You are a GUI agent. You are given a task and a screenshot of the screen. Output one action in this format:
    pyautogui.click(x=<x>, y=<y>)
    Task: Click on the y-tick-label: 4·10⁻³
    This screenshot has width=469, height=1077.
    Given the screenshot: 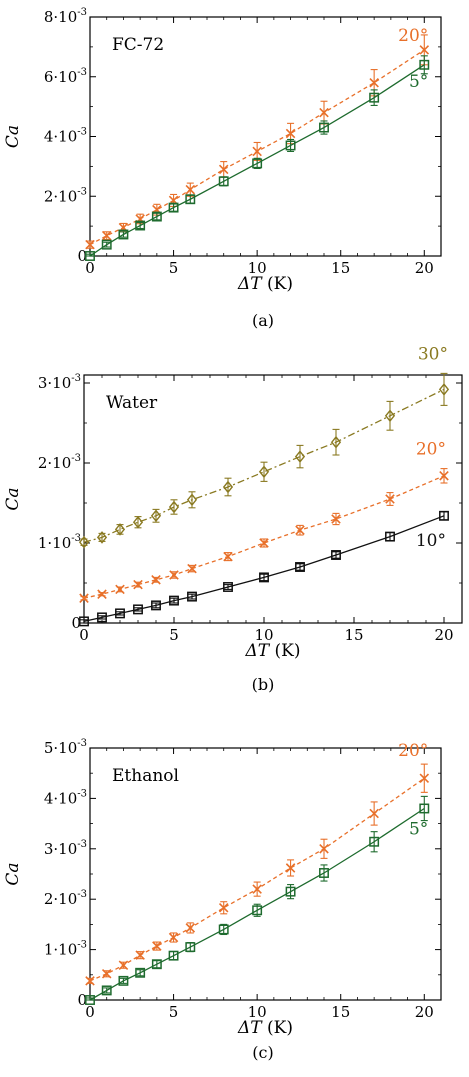 What is the action you would take?
    pyautogui.click(x=65, y=797)
    